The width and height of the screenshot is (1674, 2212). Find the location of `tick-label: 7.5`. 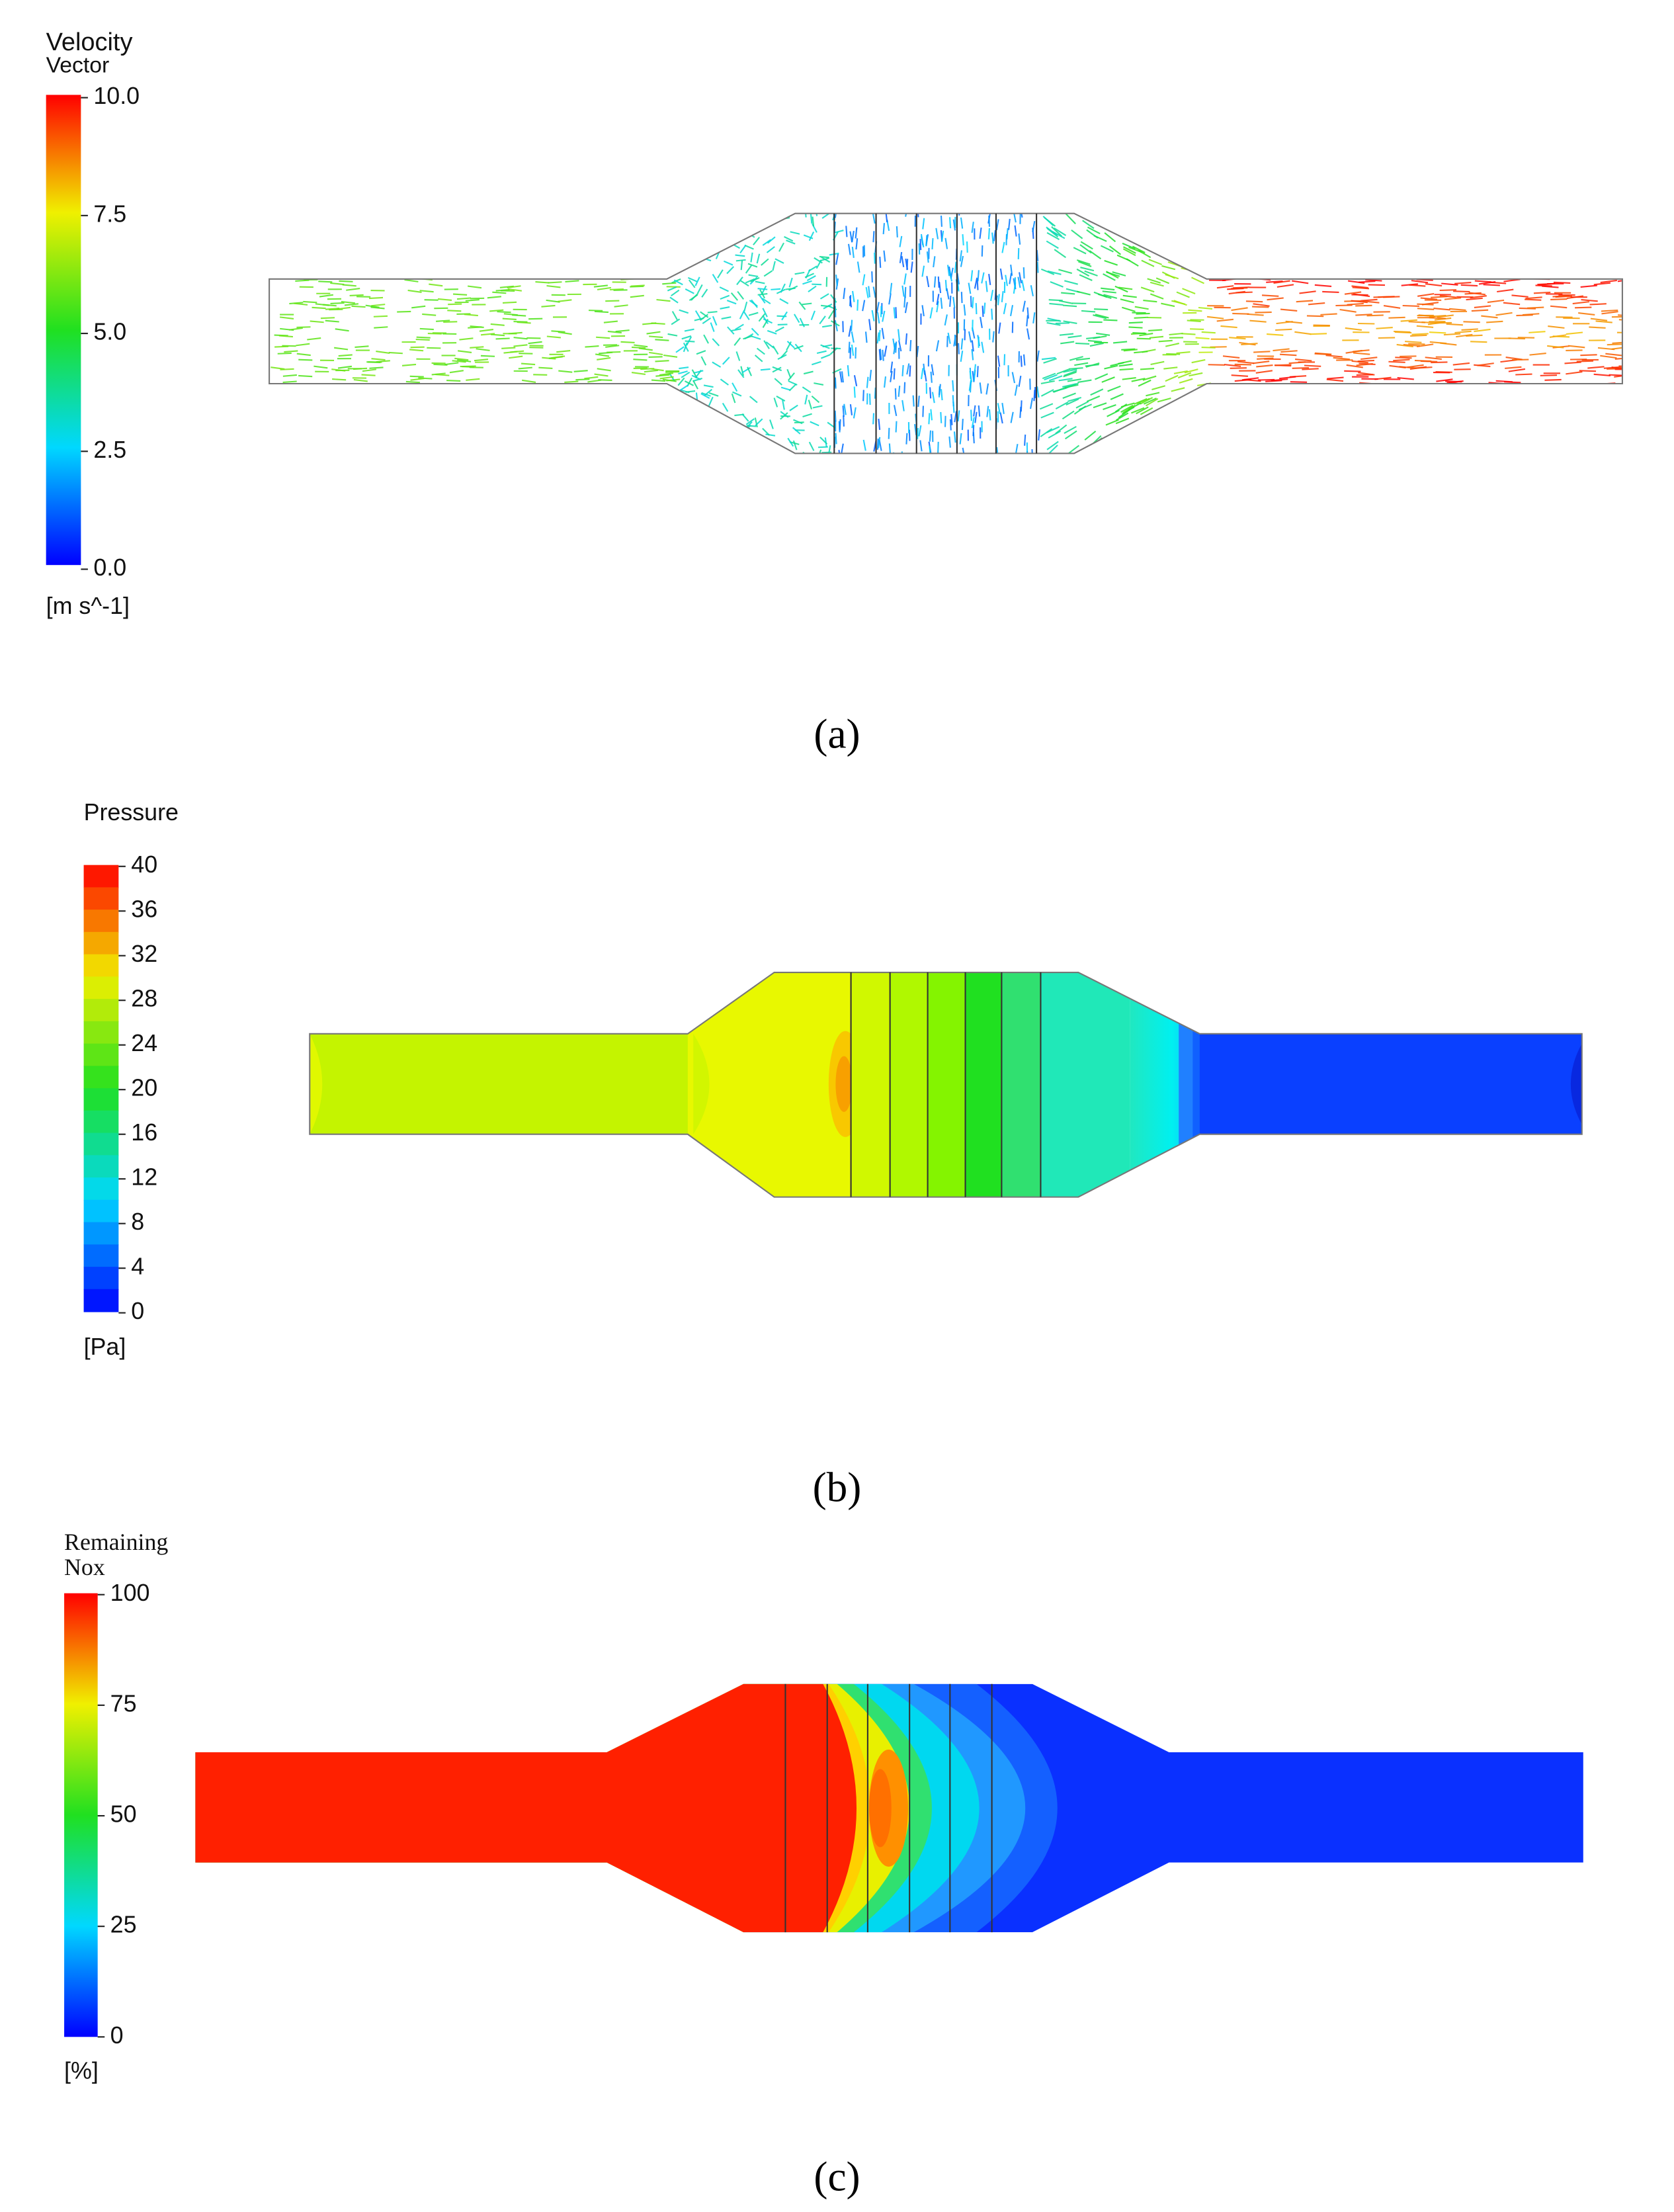

tick-label: 7.5 is located at coordinates (110, 213).